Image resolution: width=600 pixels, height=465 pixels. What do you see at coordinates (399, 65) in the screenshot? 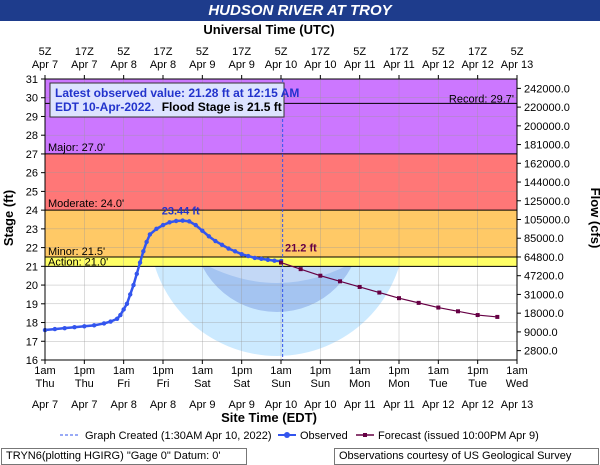
I see `top-date-label: Apr 11` at bounding box center [399, 65].